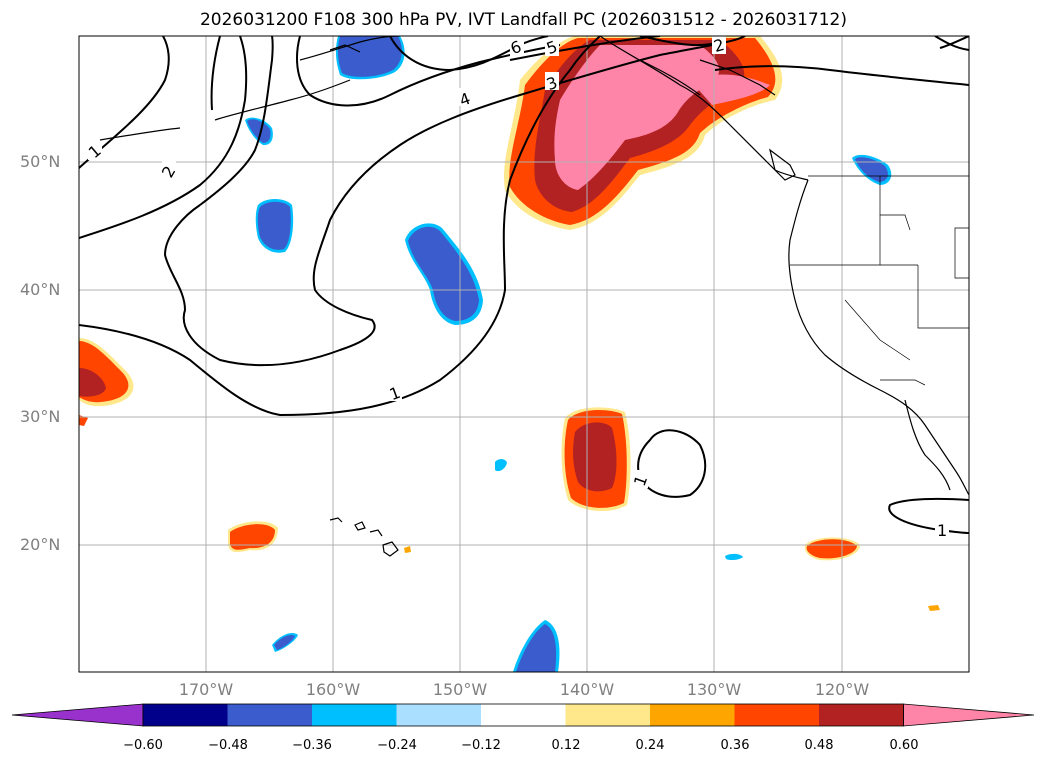 This screenshot has width=1047, height=765. What do you see at coordinates (879, 280) in the screenshot?
I see `political-borders` at bounding box center [879, 280].